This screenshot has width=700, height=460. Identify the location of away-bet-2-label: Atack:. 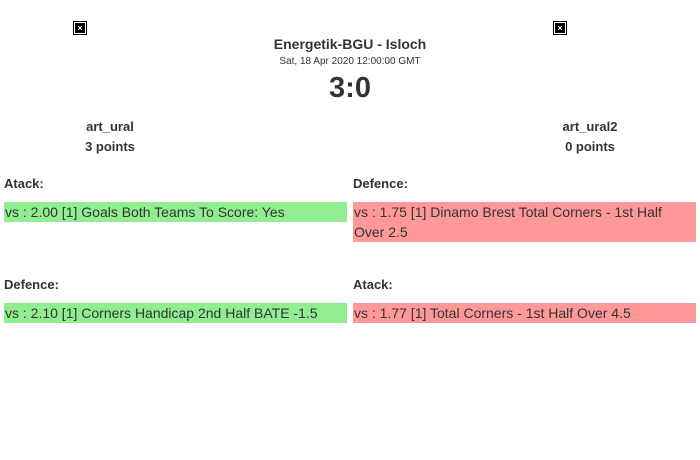
(373, 284).